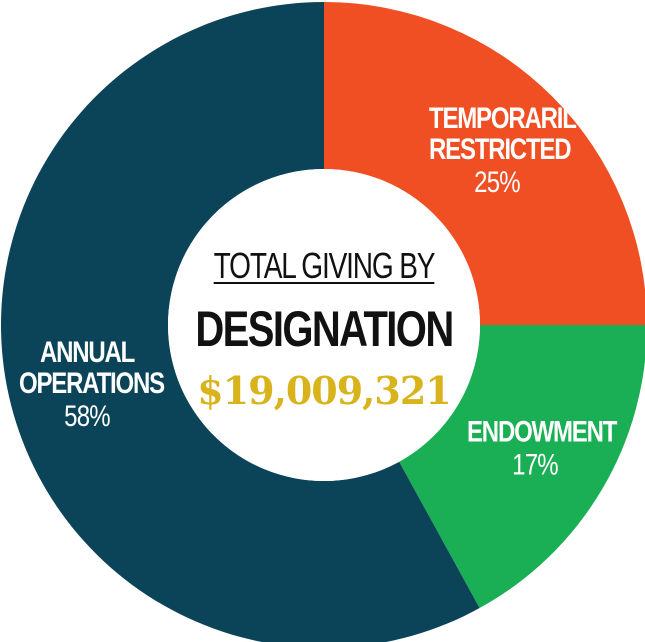  What do you see at coordinates (541, 432) in the screenshot?
I see `category-label: ENDOWMENT` at bounding box center [541, 432].